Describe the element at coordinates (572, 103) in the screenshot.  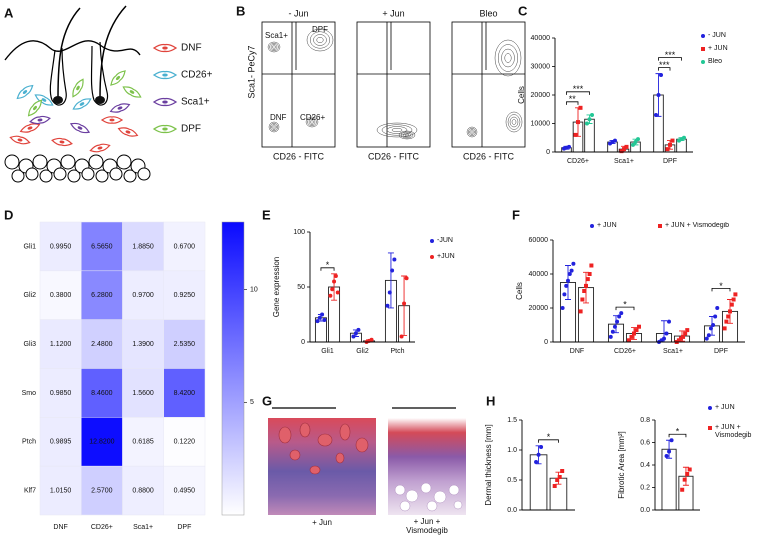
I see `significance-bracket` at that location.